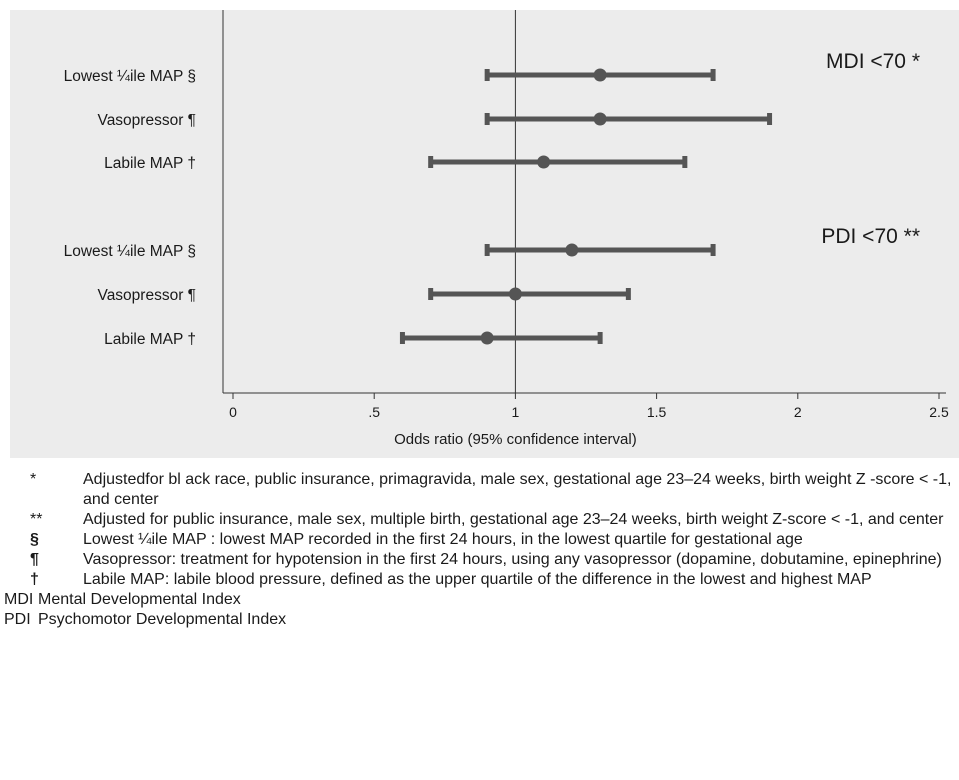 Image resolution: width=959 pixels, height=780 pixels. Describe the element at coordinates (17, 619) in the screenshot. I see `abbreviation-symbol: PDI` at that location.